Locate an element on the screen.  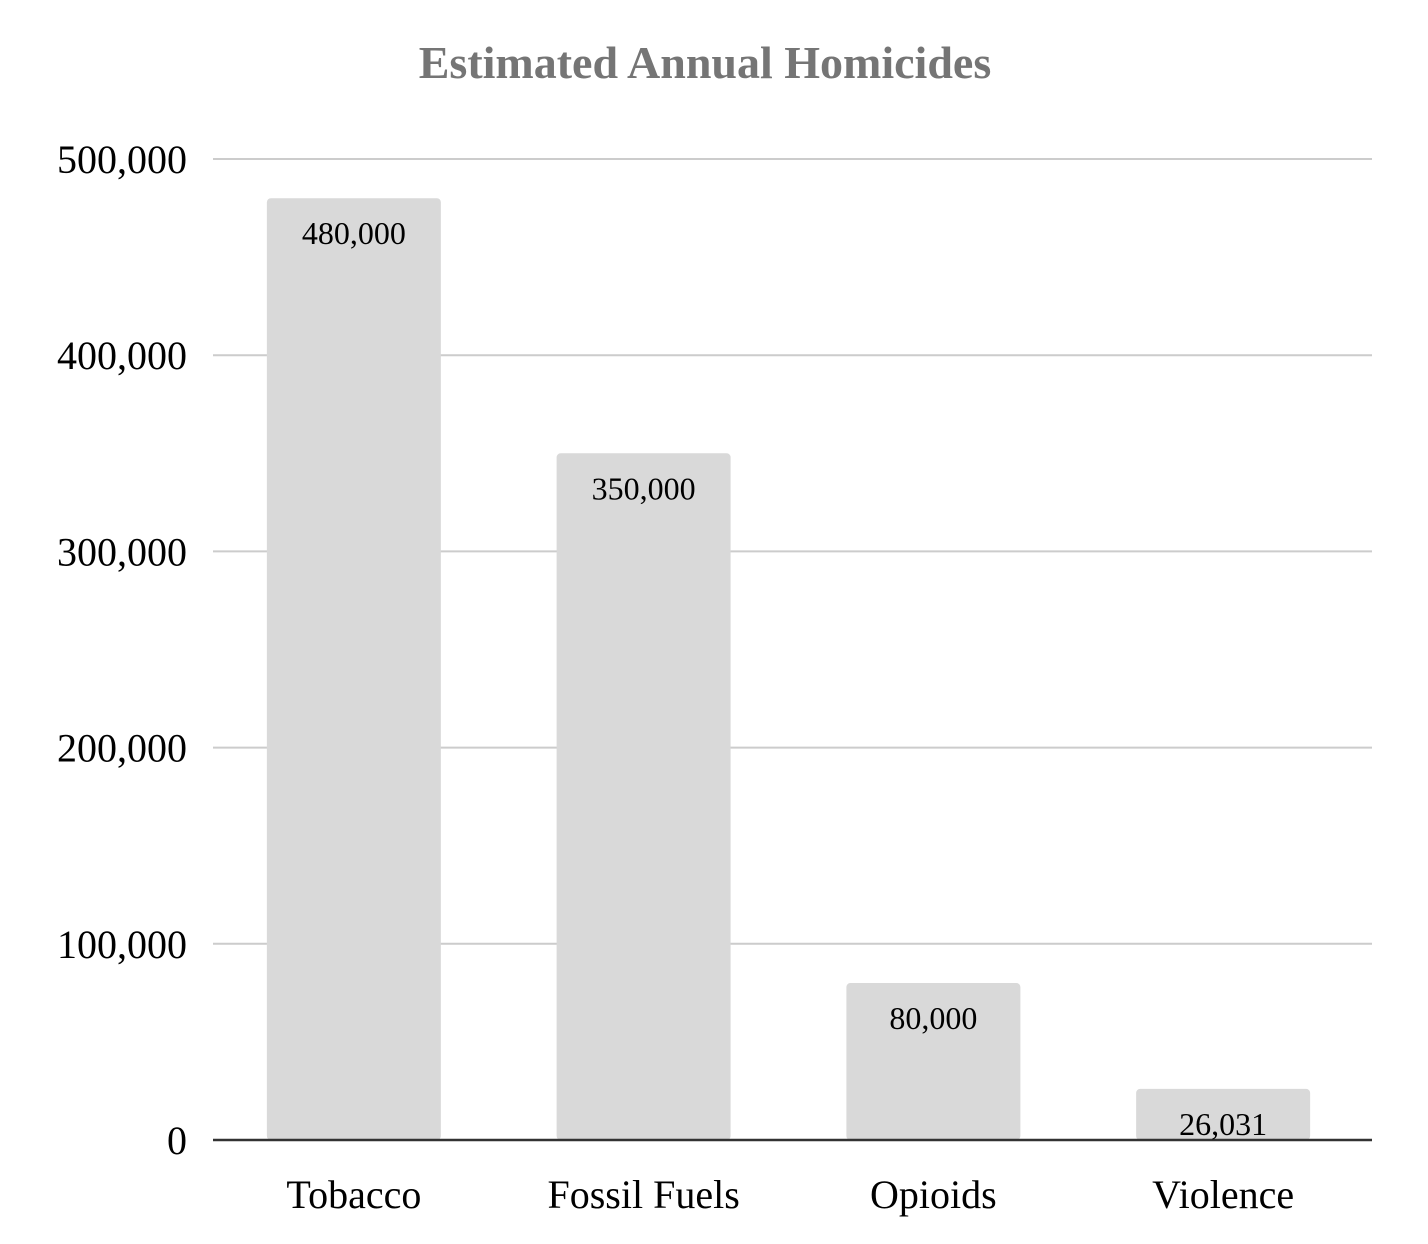
y-tick-label-0: 0 is located at coordinates (177, 1140).